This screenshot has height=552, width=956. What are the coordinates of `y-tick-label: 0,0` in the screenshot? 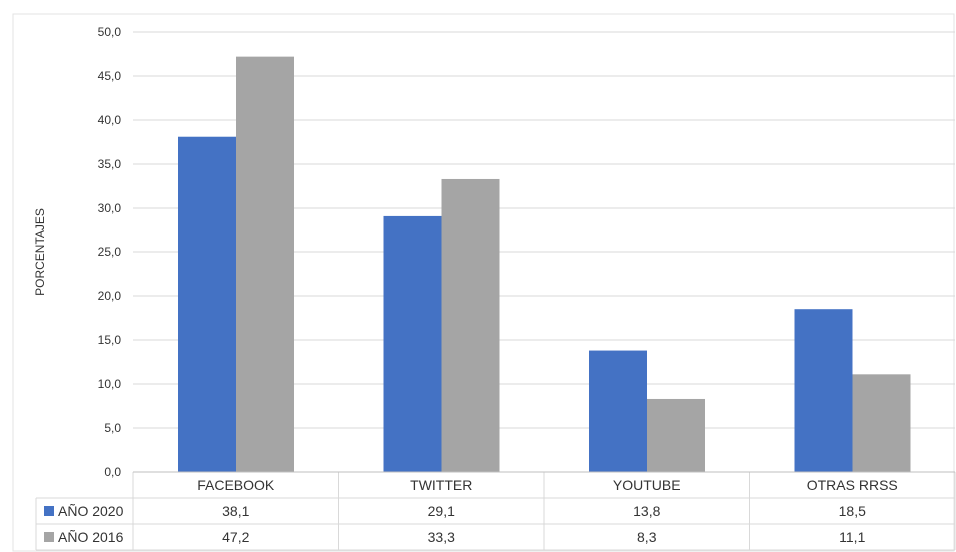 It's located at (112, 472).